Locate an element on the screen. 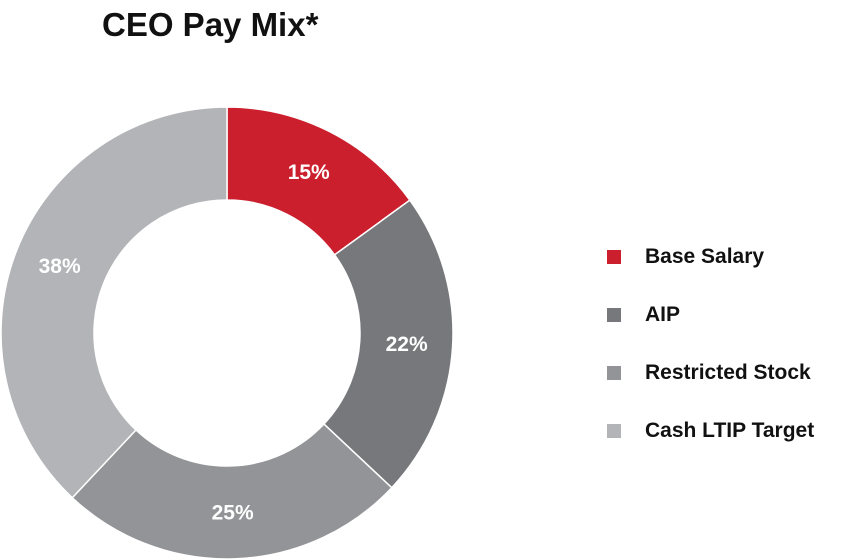 Image resolution: width=842 pixels, height=560 pixels. chart-title: CEO Pay Mix* is located at coordinates (210, 24).